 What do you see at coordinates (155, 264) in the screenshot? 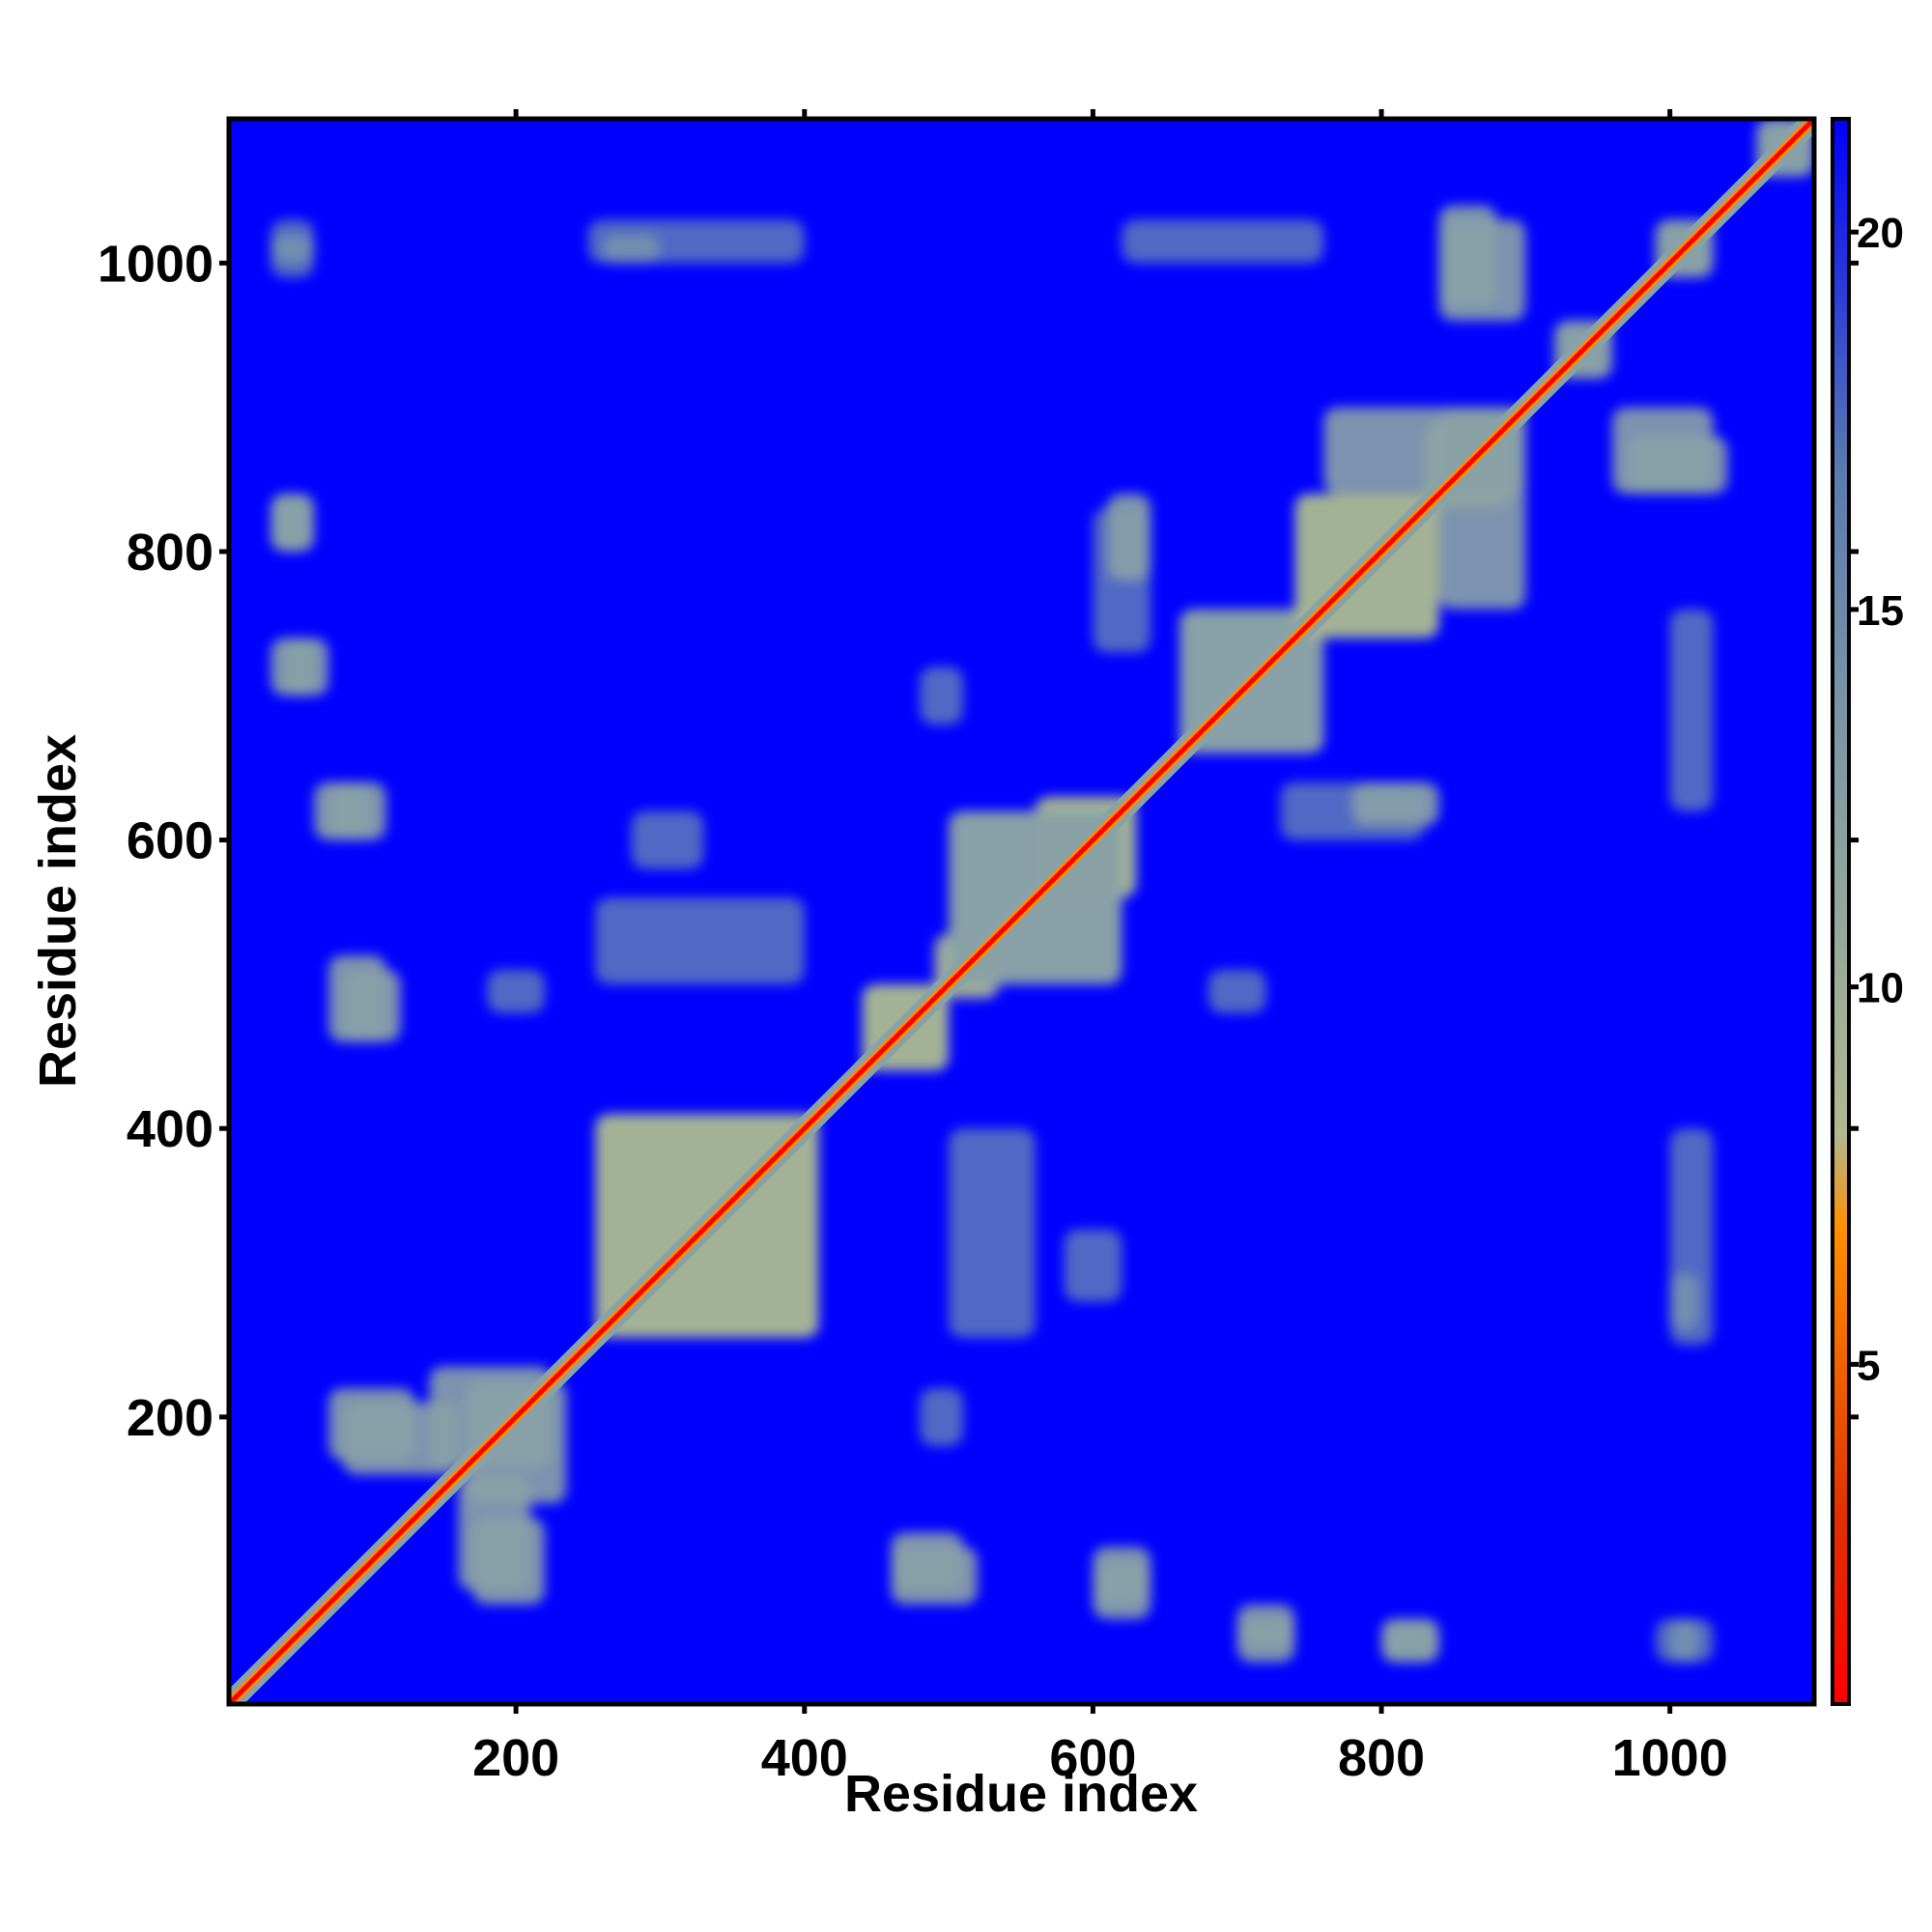
I see `y-tick-label: 1000` at bounding box center [155, 264].